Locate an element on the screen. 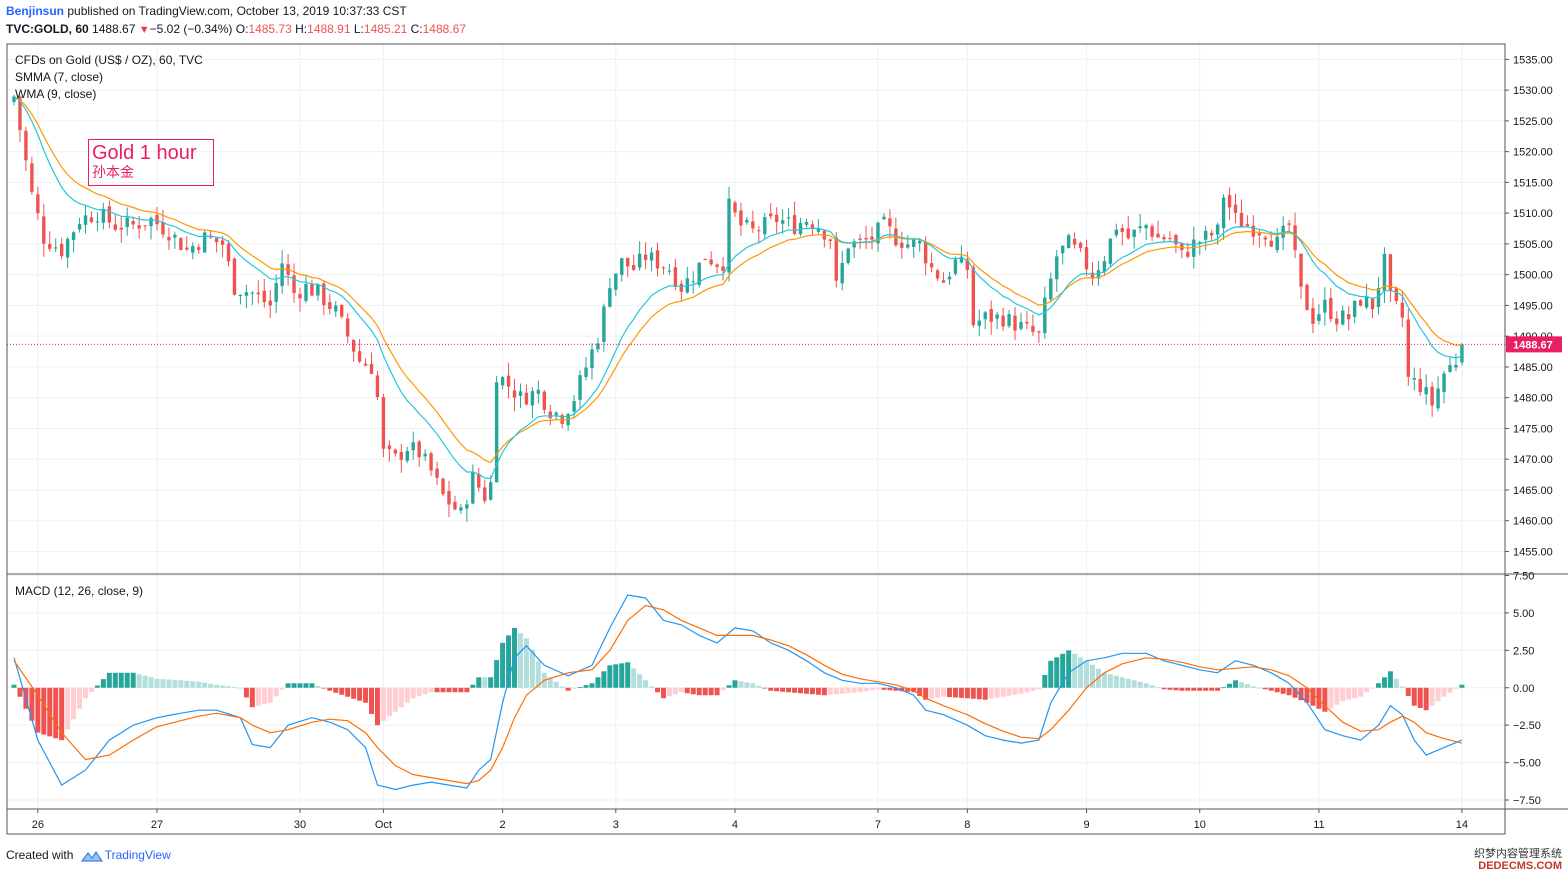 The width and height of the screenshot is (1568, 874). last-price-marker: 1488.67 is located at coordinates (784, 344).